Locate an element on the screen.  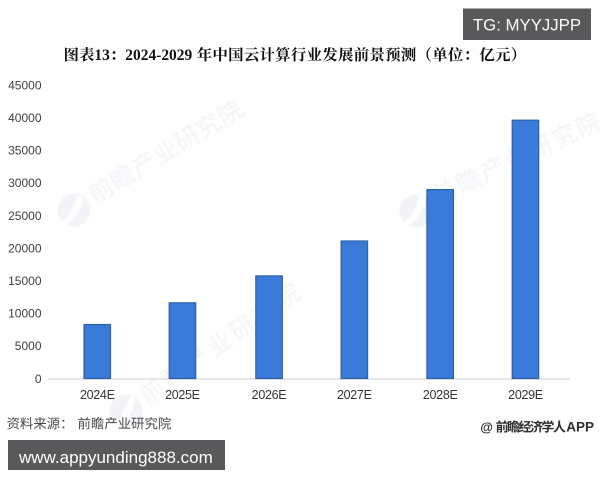
svg-text: 35000 is located at coordinates (25, 151).